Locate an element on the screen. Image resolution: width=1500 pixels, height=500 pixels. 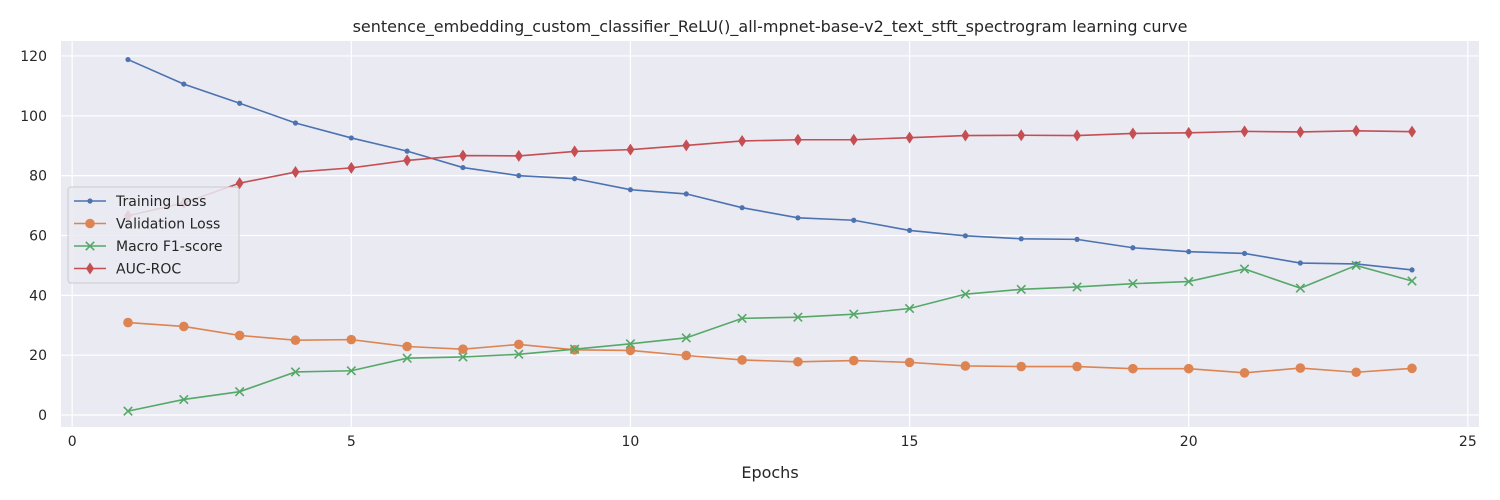
legend-label: Validation Loss is located at coordinates (168, 225).